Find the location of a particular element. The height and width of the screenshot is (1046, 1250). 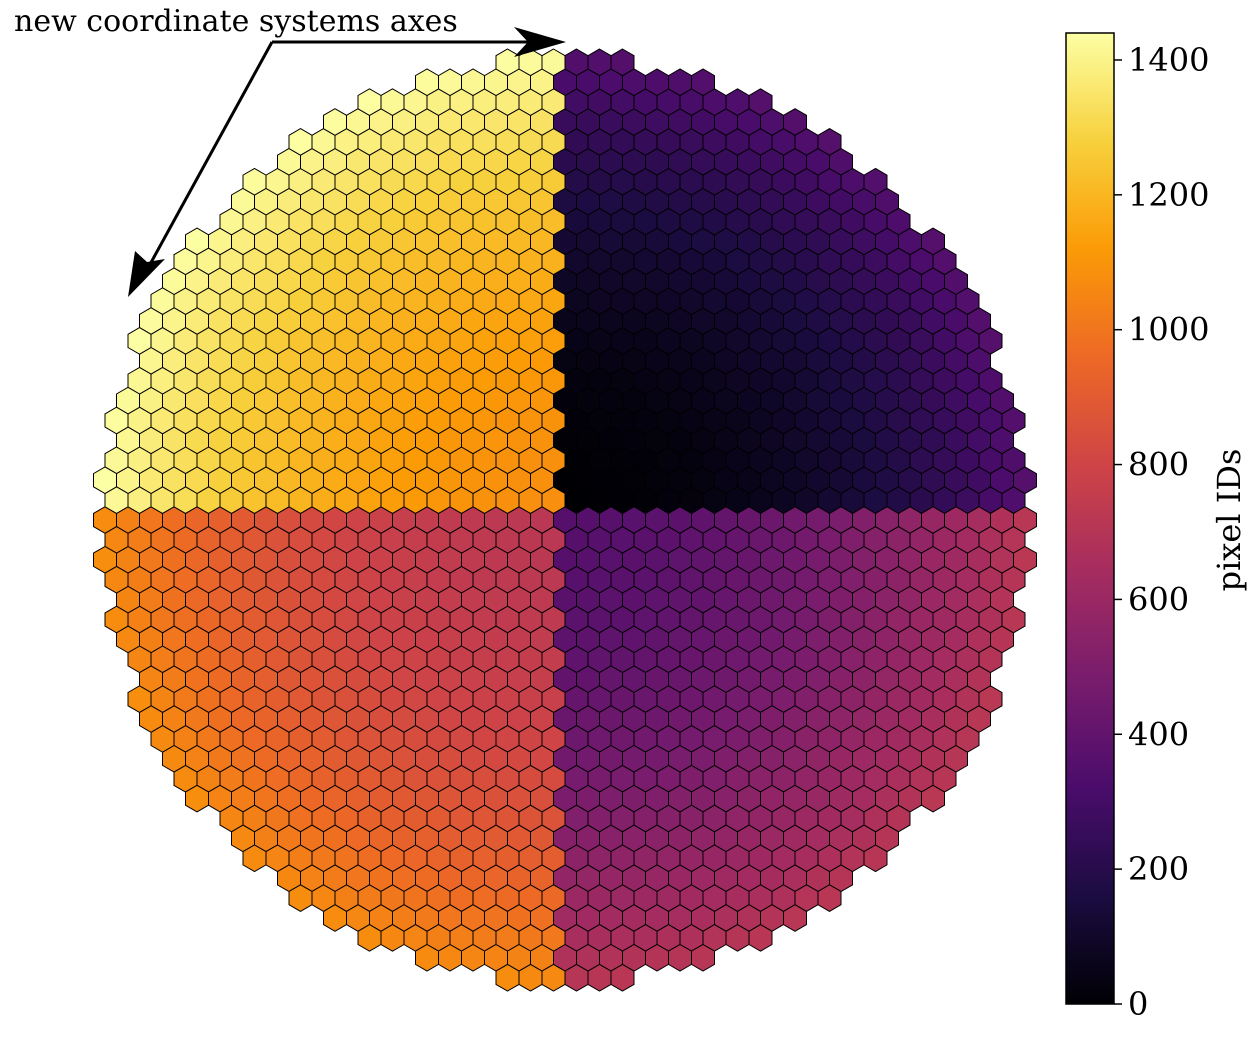

colorbar-tick-label: 1200 is located at coordinates (1168, 195).